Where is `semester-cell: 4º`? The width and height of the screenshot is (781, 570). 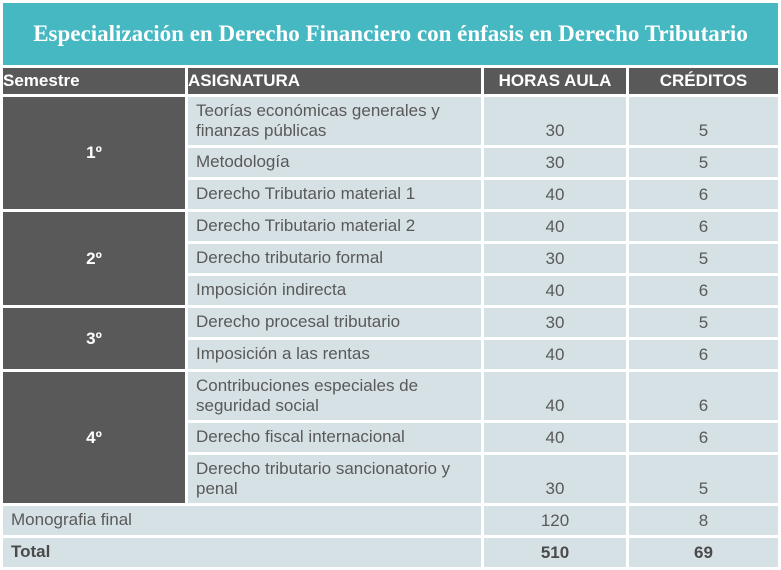 semester-cell: 4º is located at coordinates (94, 437).